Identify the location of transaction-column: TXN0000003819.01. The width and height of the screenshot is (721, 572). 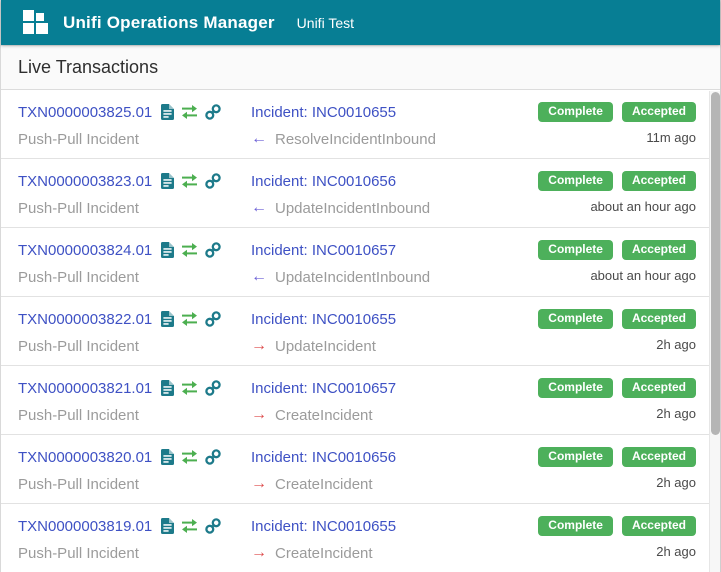
(134, 539).